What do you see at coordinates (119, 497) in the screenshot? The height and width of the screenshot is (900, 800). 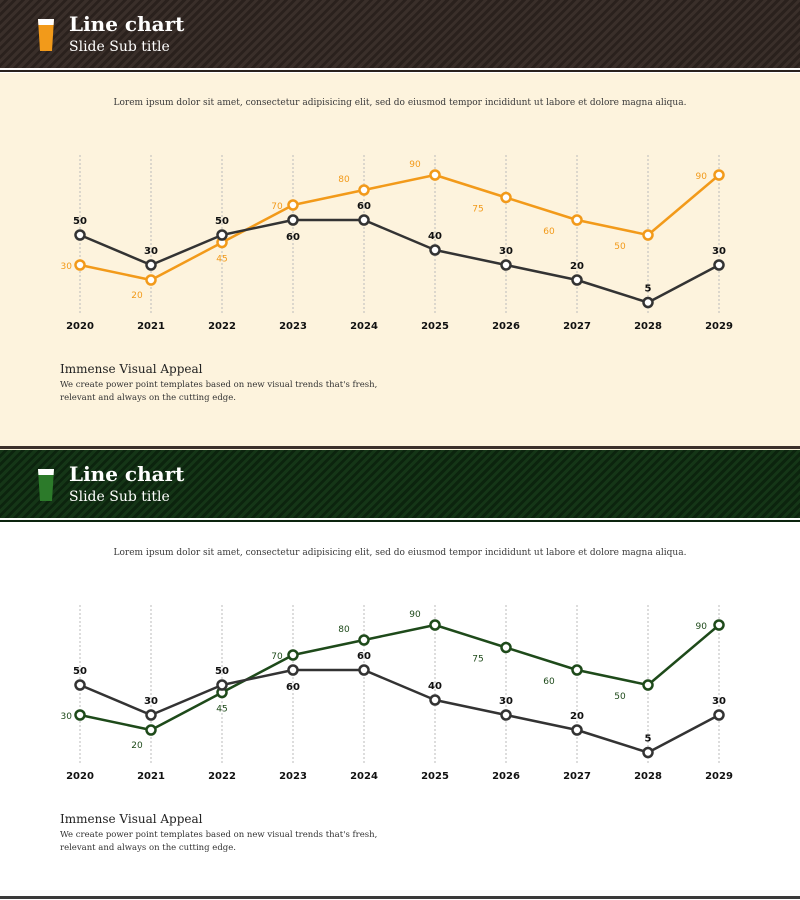 I see `slide-subtitle: Slide Sub title` at bounding box center [119, 497].